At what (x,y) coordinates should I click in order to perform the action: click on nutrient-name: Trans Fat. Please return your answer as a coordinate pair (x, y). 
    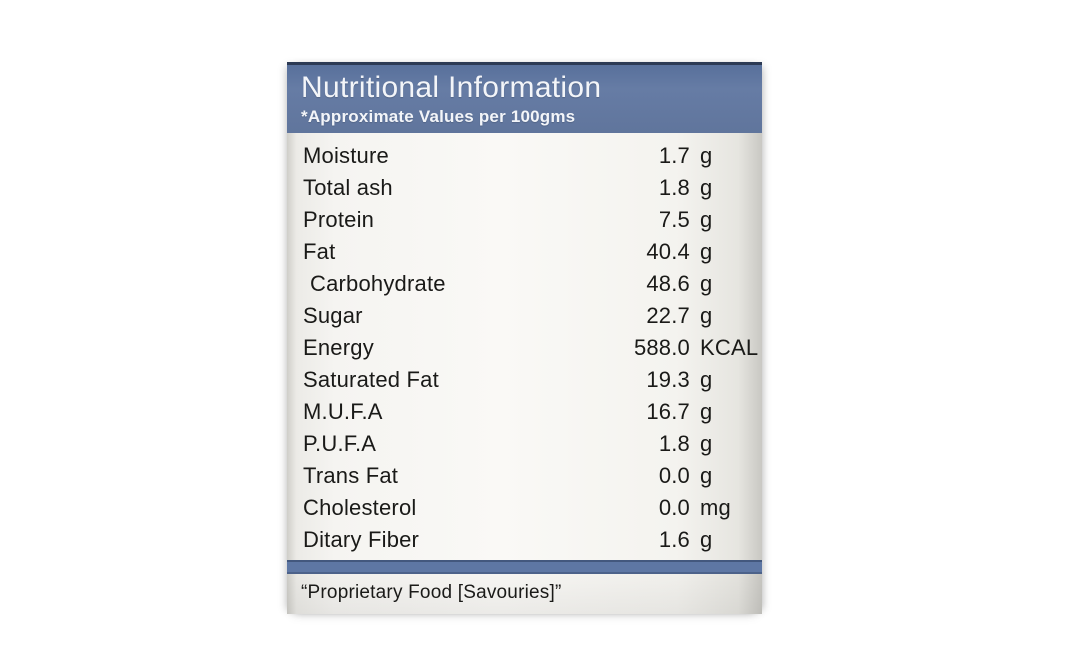
    Looking at the image, I should click on (351, 475).